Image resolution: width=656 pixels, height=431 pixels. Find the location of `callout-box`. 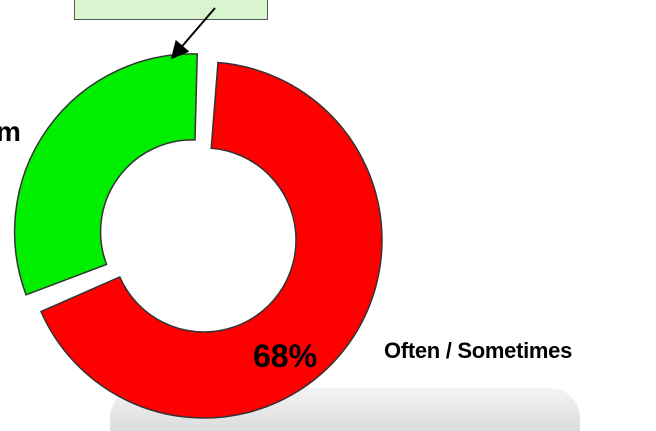

callout-box is located at coordinates (171, 10).